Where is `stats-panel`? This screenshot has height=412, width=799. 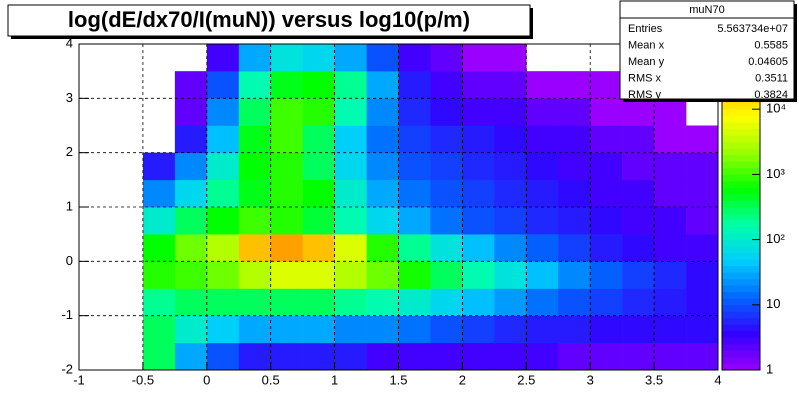 stats-panel is located at coordinates (707, 50).